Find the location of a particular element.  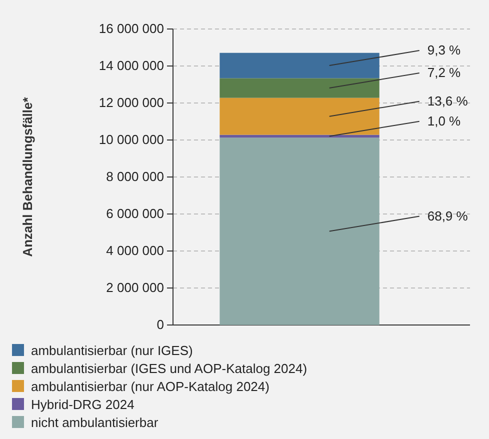

legend-label: ambulantisierbar (IGES und AOP-Katalog 2024) is located at coordinates (169, 368).